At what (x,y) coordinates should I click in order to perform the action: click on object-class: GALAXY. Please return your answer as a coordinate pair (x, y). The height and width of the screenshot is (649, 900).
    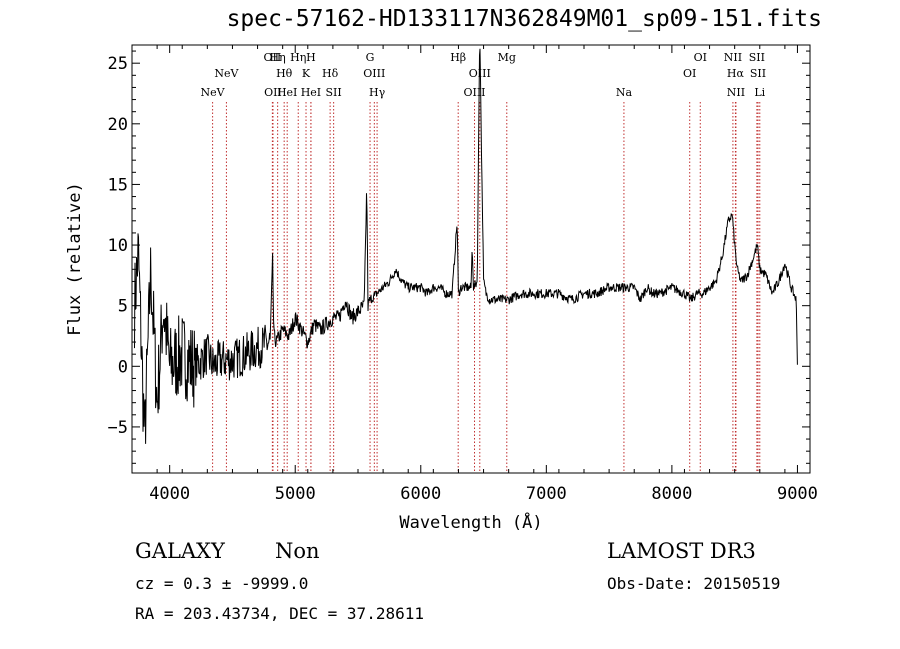
    Looking at the image, I should click on (180, 551).